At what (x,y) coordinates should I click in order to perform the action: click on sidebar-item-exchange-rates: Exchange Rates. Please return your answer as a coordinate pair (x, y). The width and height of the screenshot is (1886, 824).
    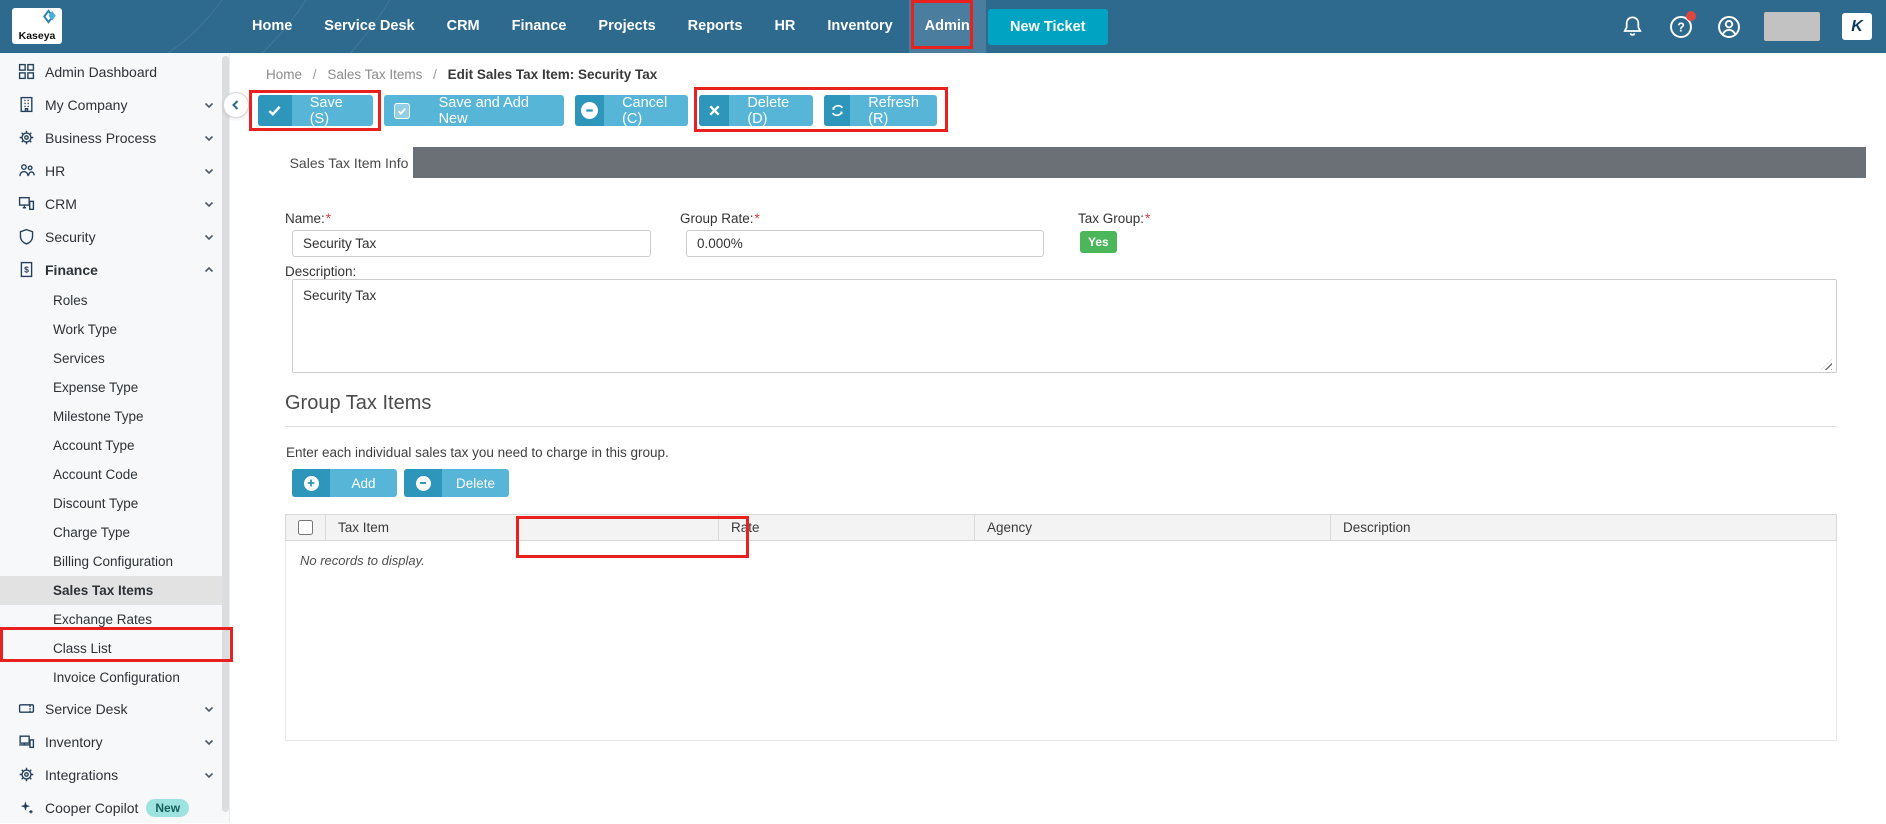
    Looking at the image, I should click on (103, 619).